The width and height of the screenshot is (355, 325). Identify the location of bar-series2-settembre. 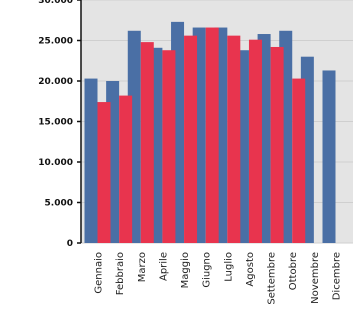
(277, 145).